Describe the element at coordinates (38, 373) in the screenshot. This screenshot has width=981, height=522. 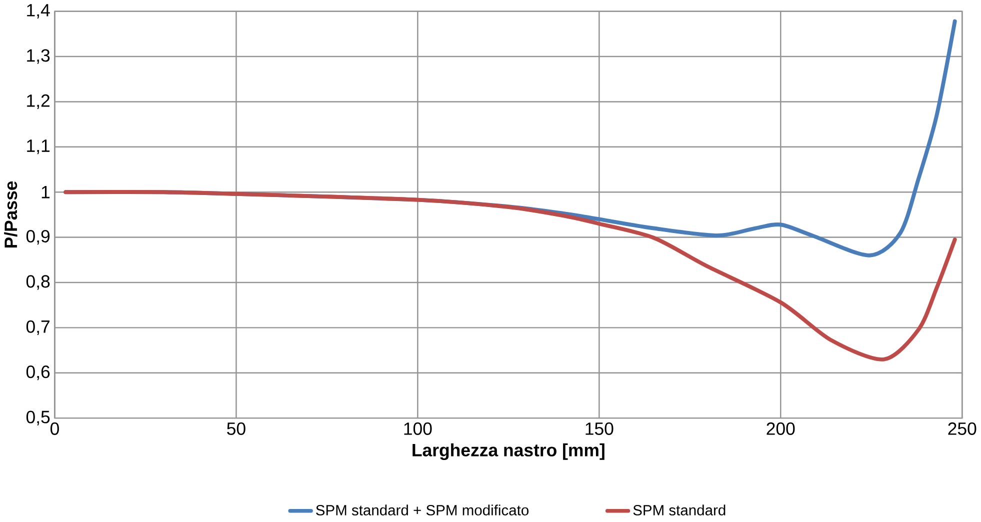
I see `y-tick-label: 0,6` at that location.